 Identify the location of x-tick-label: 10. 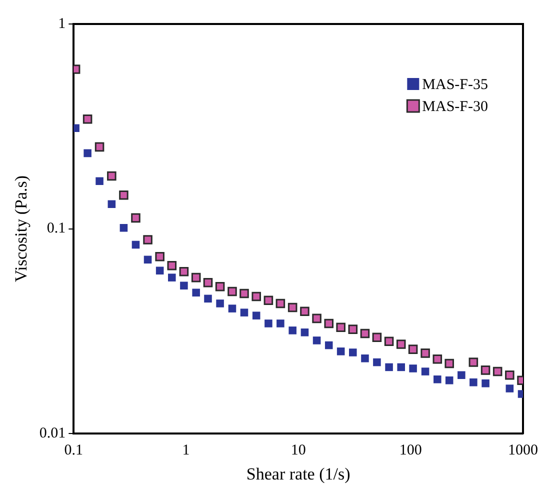
(298, 450).